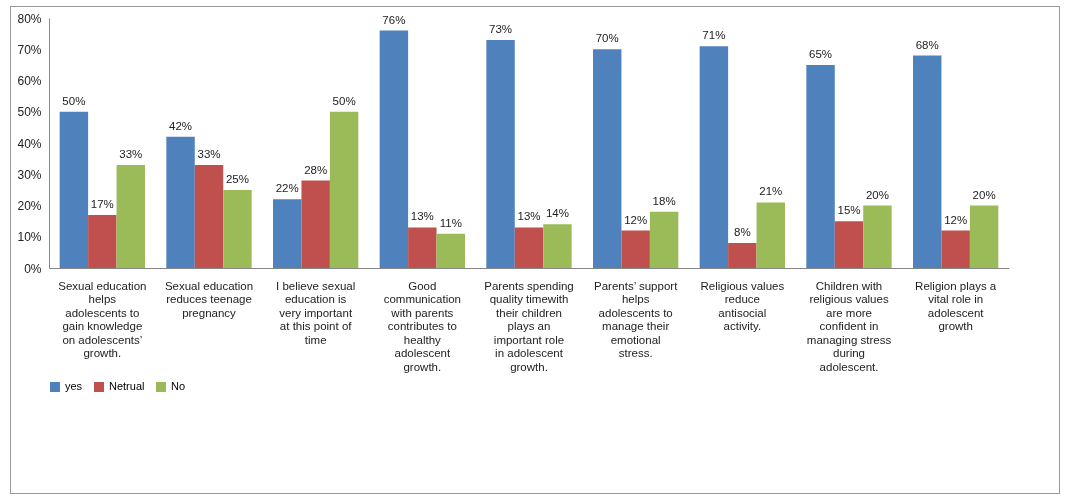 Image resolution: width=1078 pixels, height=502 pixels. What do you see at coordinates (29, 174) in the screenshot?
I see `y-tick-label: 30%` at bounding box center [29, 174].